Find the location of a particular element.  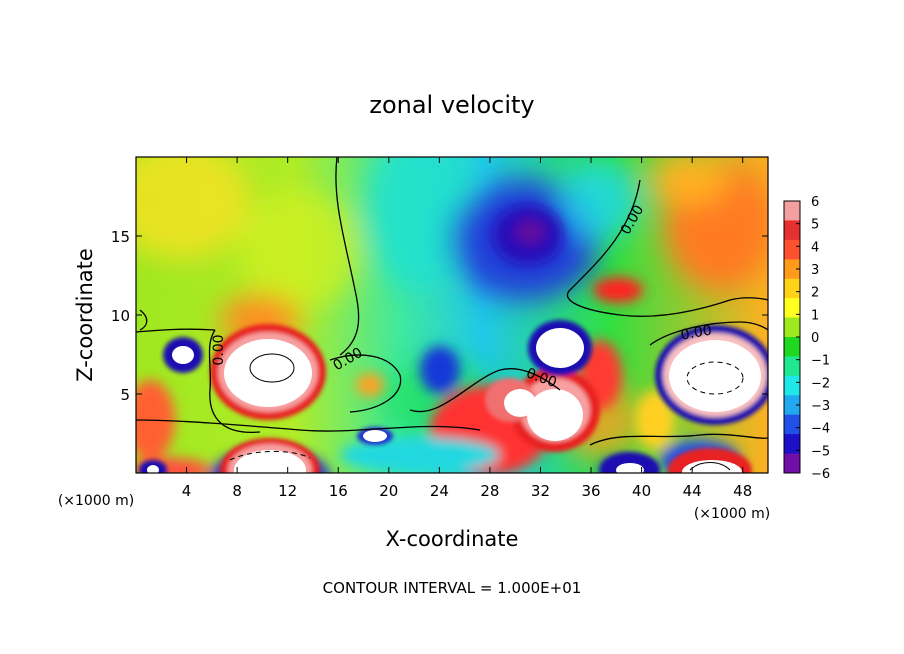

y-tick-label: 5 is located at coordinates (125, 395).